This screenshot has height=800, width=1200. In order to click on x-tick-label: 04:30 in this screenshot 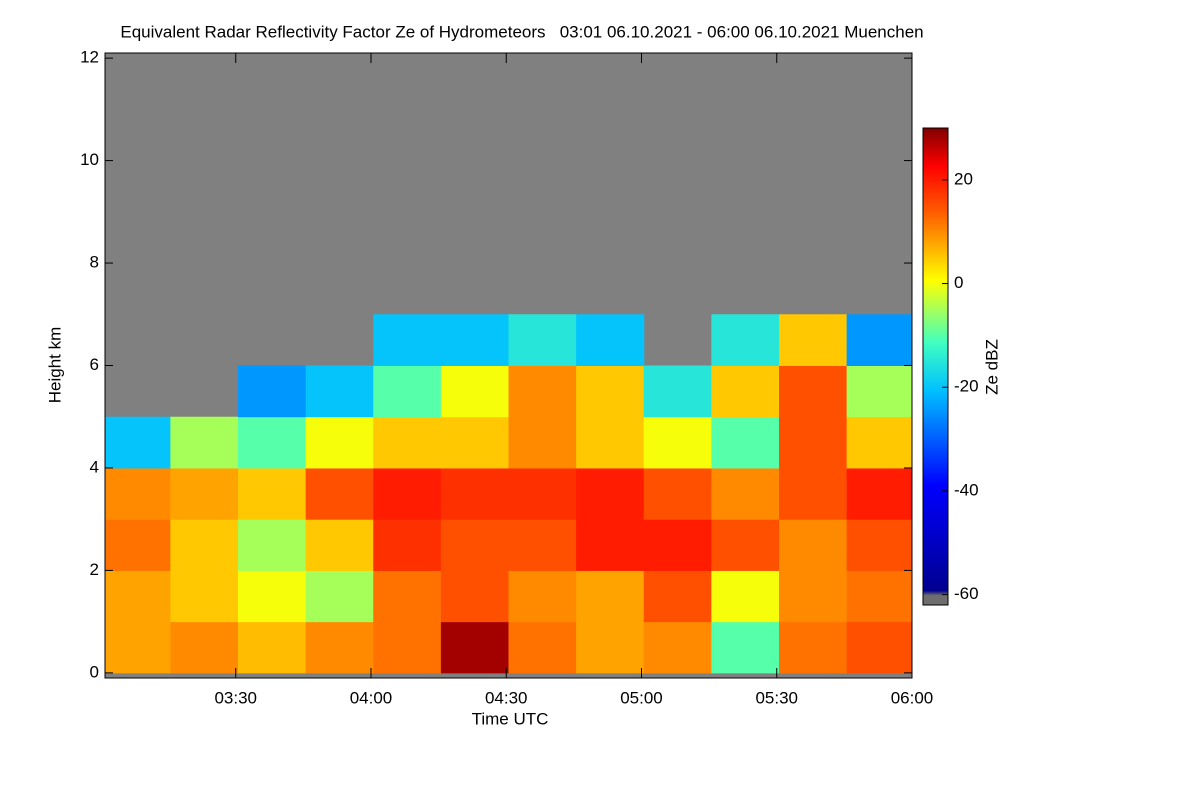, I will do `click(506, 697)`.